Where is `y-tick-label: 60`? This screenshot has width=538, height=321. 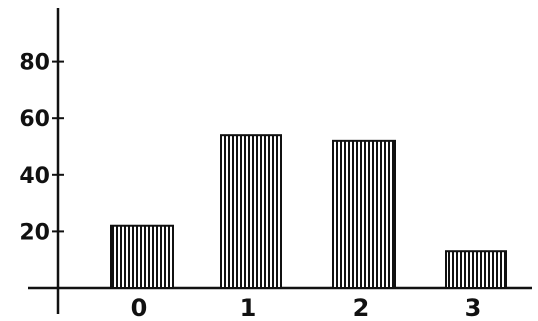
y-tick-label: 60 is located at coordinates (34, 119).